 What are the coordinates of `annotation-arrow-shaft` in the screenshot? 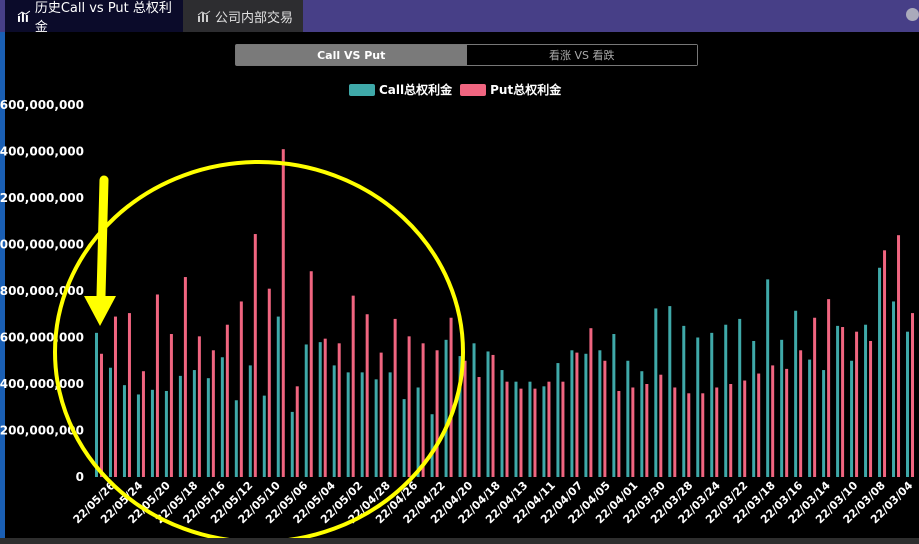 It's located at (102, 238).